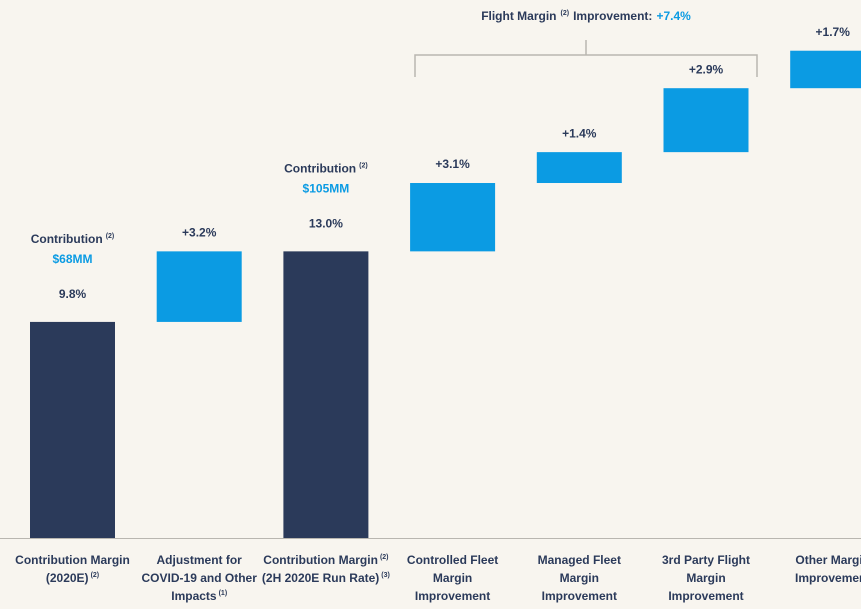  I want to click on x-tick-label: Other Margin, so click(828, 560).